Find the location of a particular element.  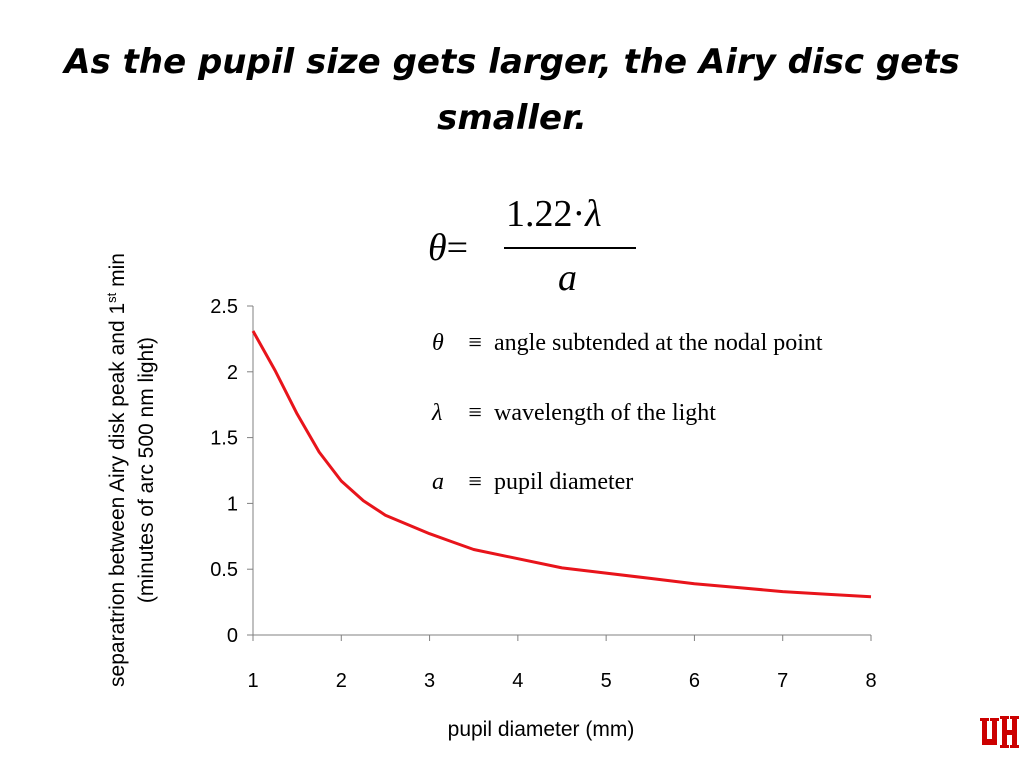

x-tick-label: 1 is located at coordinates (252, 681).